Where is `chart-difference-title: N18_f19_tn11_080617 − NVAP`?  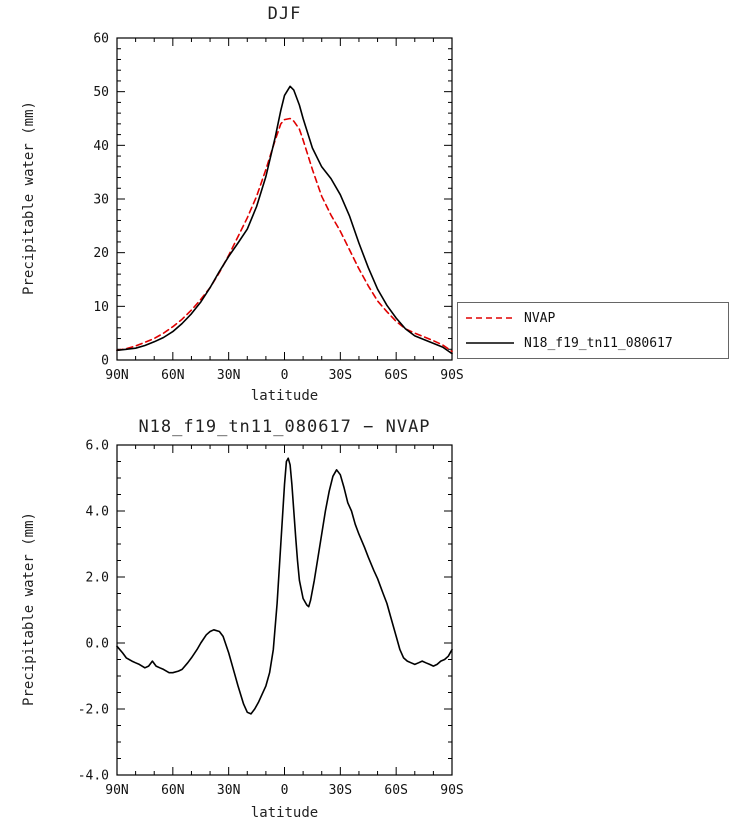
chart-difference-title: N18_f19_tn11_080617 − NVAP is located at coordinates (284, 427).